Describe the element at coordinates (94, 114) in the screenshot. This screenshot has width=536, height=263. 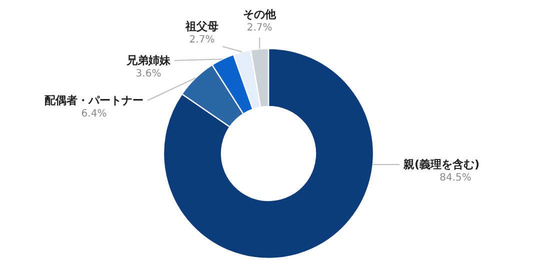
I see `data-label: 6.4%` at that location.